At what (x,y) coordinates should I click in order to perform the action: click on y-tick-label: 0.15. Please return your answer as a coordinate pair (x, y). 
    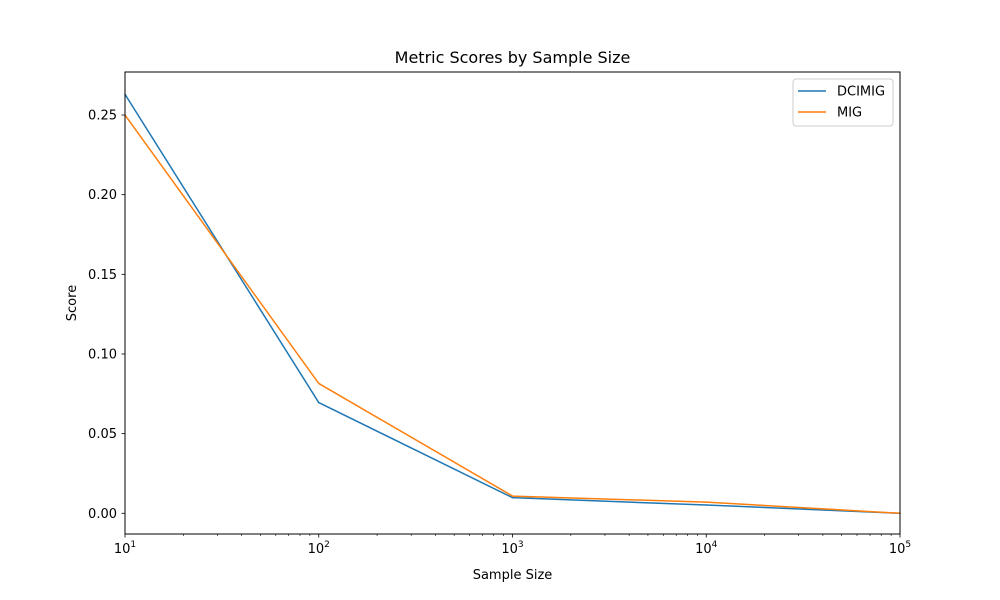
    Looking at the image, I should click on (102, 275).